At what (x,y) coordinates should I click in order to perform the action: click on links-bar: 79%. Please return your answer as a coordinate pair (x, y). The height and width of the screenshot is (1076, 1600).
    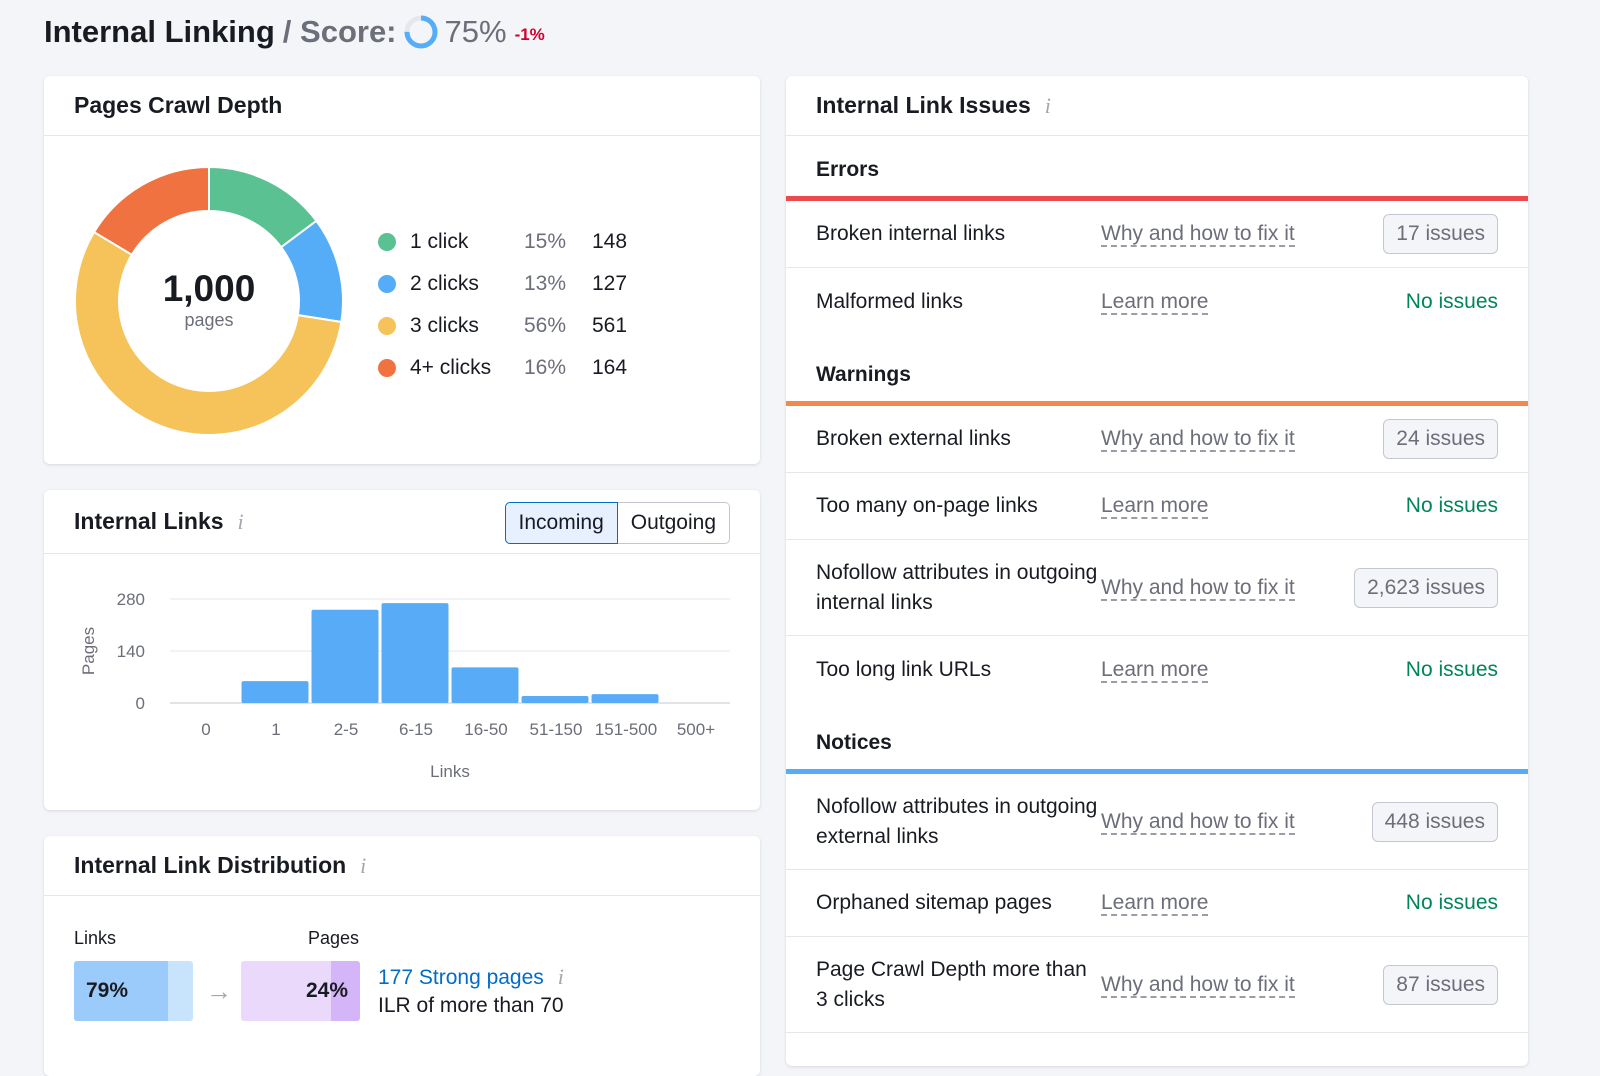
    Looking at the image, I should click on (133, 991).